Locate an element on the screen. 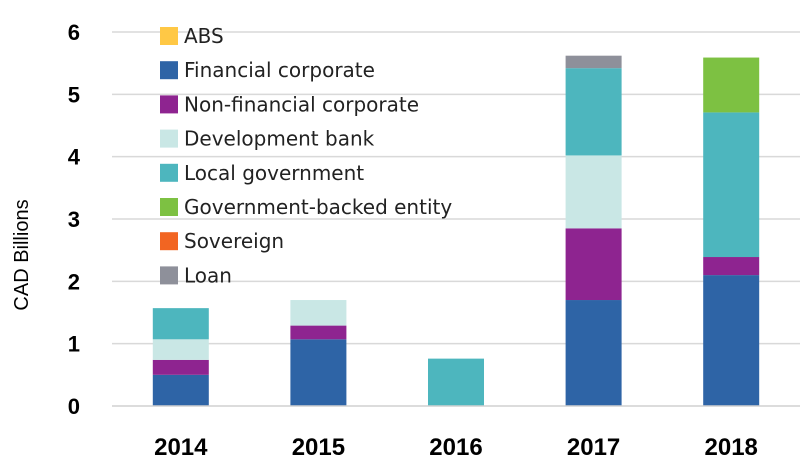 The image size is (812, 468). legend-item: Loan is located at coordinates (196, 275).